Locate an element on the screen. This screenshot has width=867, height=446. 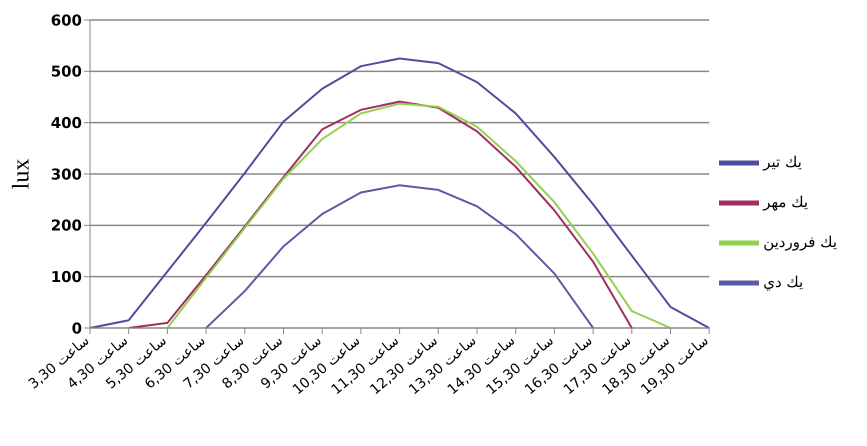
y-tick-label: 400 is located at coordinates (66, 123).